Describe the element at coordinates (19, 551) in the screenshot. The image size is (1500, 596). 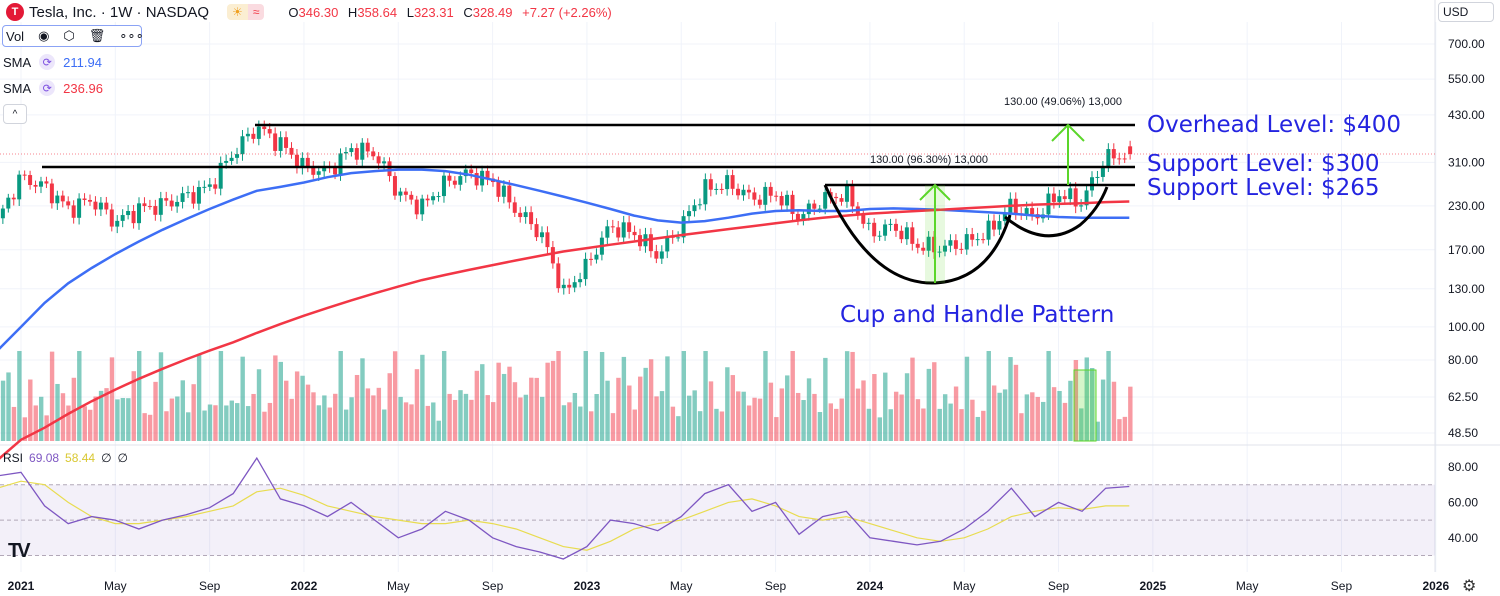
I see `tradingview-logo: TV` at that location.